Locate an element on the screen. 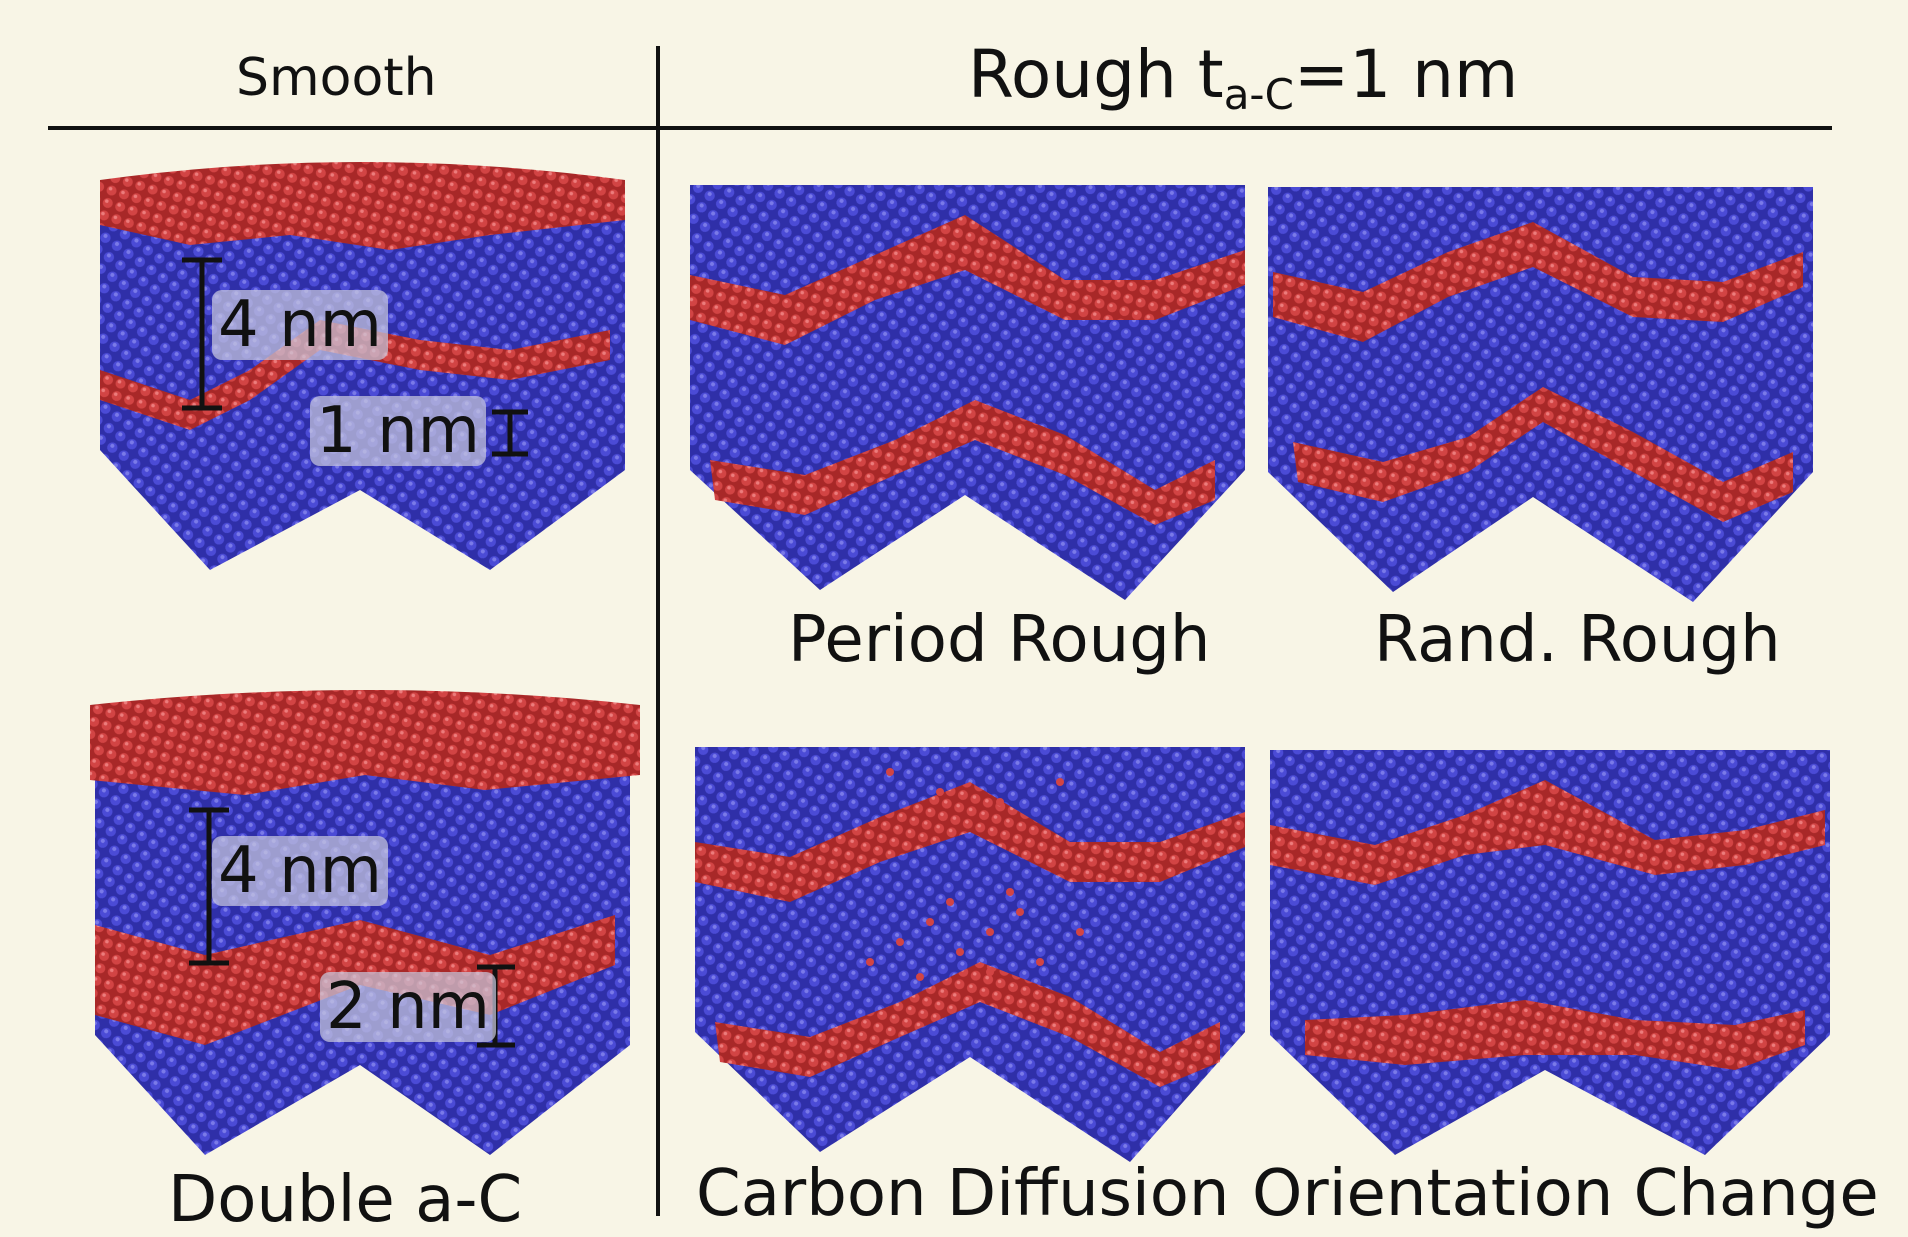 This screenshot has width=1908, height=1237. header-rough-subscript: a-C is located at coordinates (1258, 94).